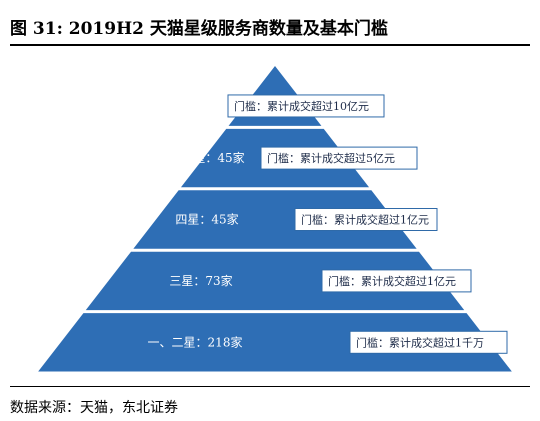 The width and height of the screenshot is (540, 421). I want to click on threshold-text: 门槛：累计成交超过1千万, so click(420, 342).